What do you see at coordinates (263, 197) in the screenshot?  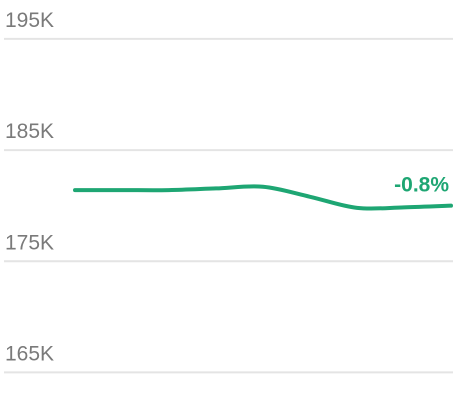 I see `line` at bounding box center [263, 197].